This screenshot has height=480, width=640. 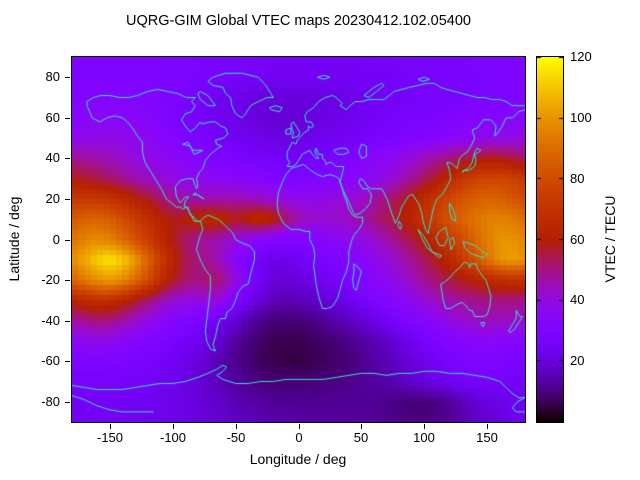 I want to click on x-tick-label: -50, so click(x=236, y=437).